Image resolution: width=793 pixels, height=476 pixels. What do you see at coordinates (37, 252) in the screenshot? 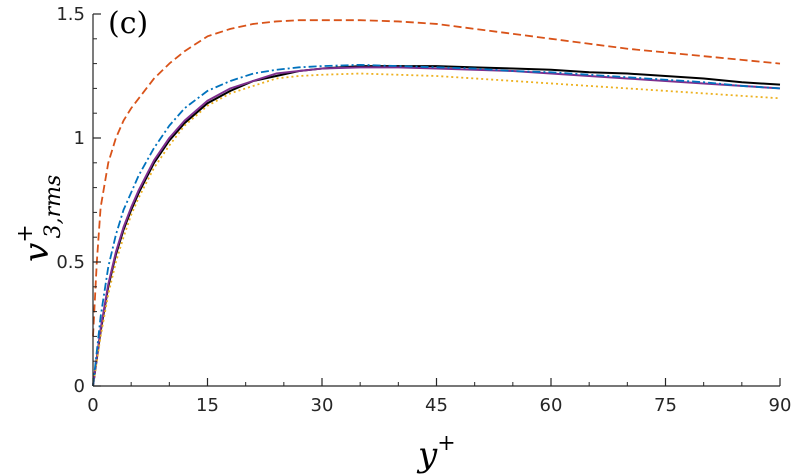
I see `y-axis-label-base: v` at bounding box center [37, 252].